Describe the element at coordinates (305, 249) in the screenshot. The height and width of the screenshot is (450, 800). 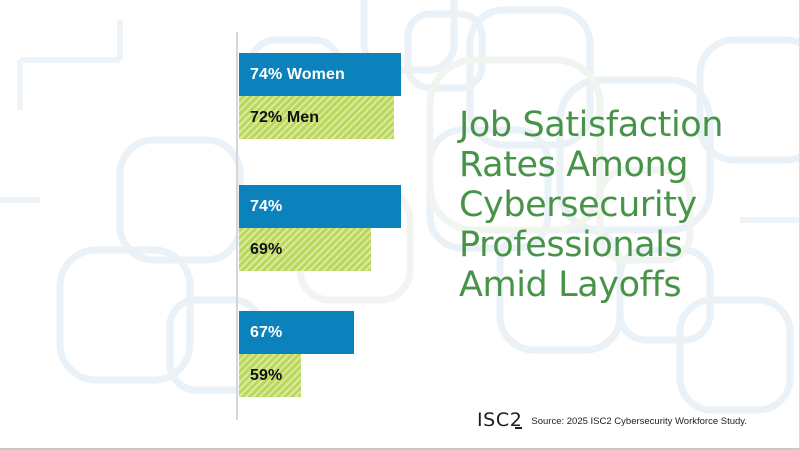
I see `bar-group1-men: 69%` at that location.